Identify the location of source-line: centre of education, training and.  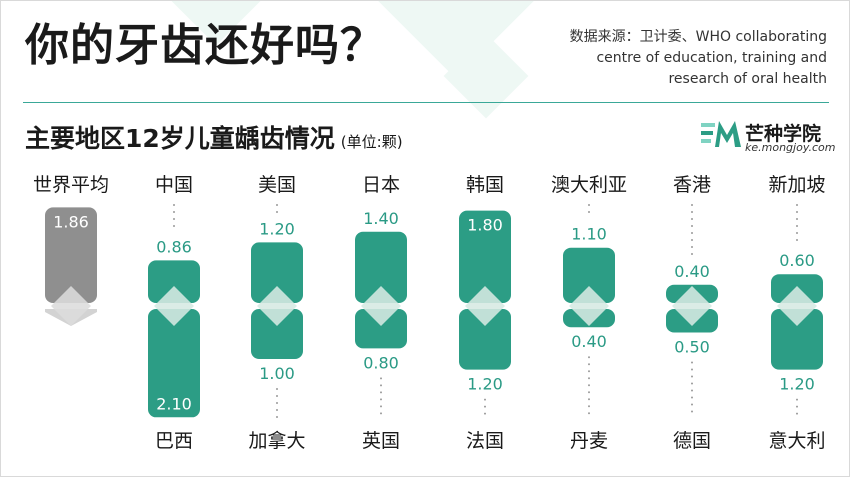
(711, 58).